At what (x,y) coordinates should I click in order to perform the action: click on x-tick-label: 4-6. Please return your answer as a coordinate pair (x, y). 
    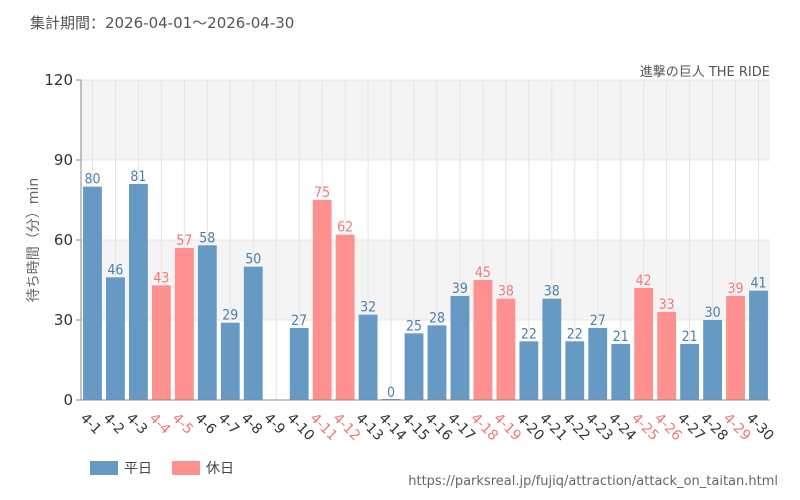
    Looking at the image, I should click on (206, 424).